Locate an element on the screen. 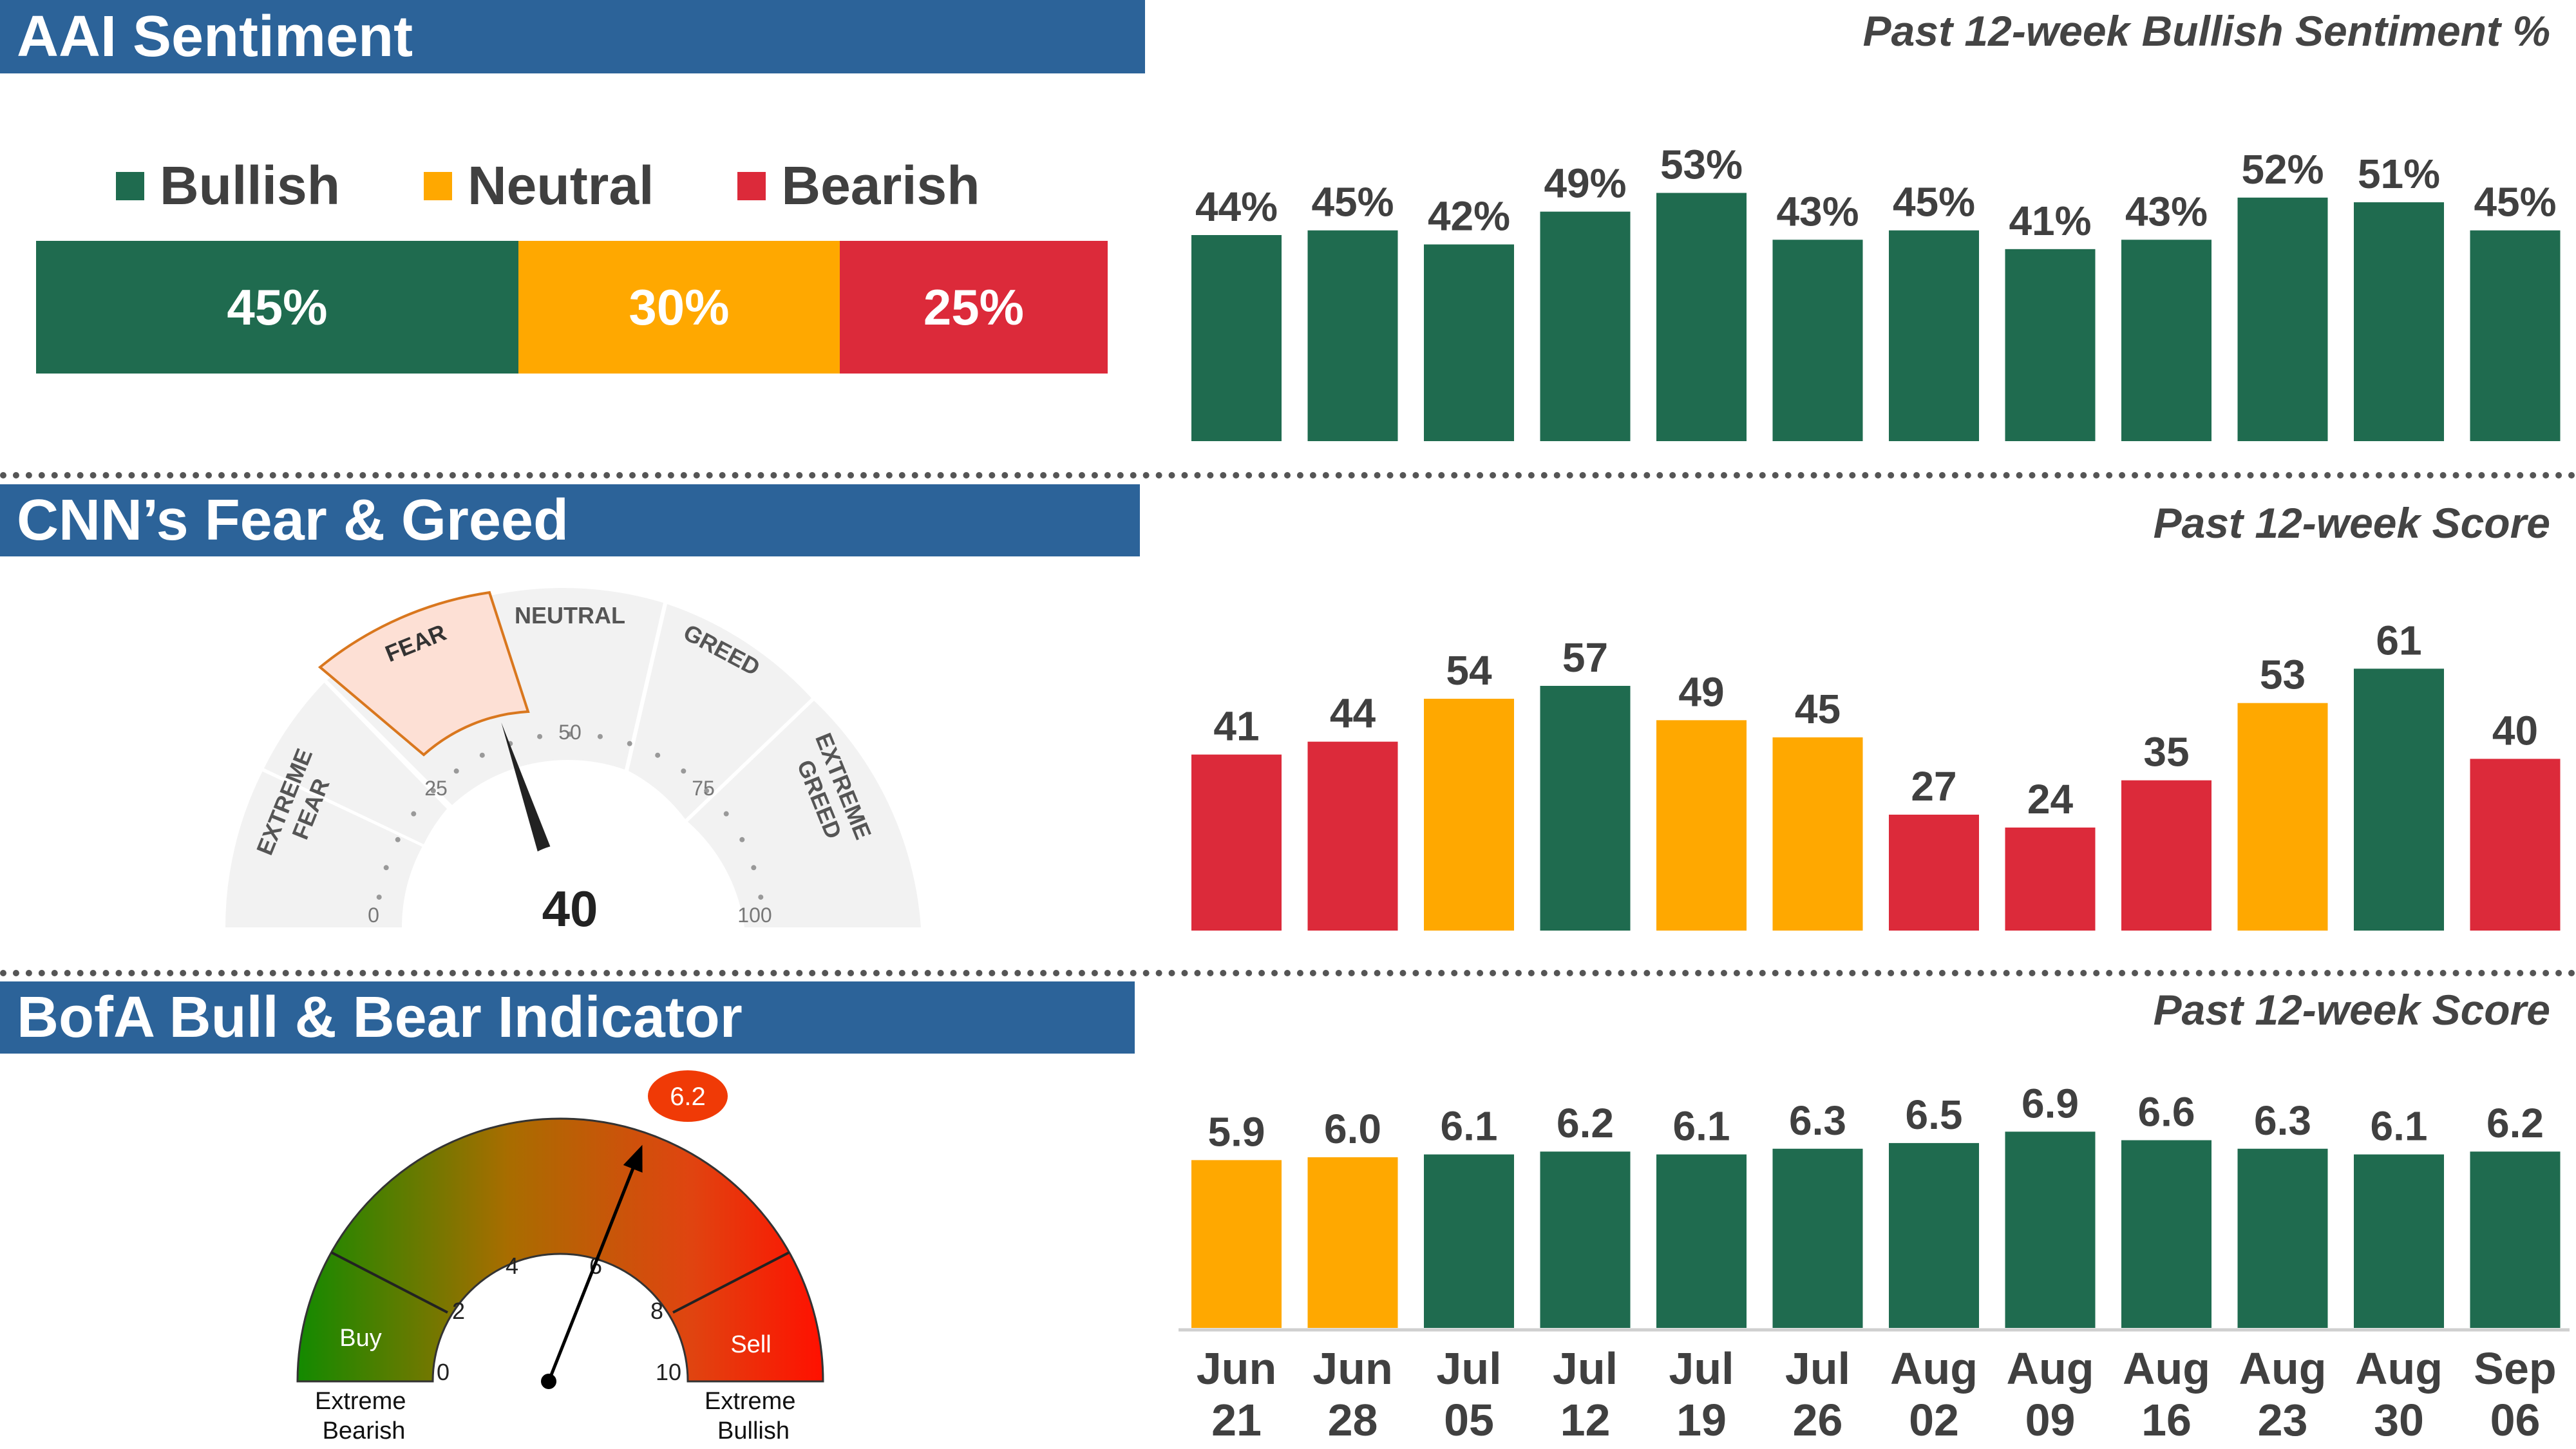 This screenshot has height=1449, width=2576. legend-label-neutral: Neutral is located at coordinates (561, 185).